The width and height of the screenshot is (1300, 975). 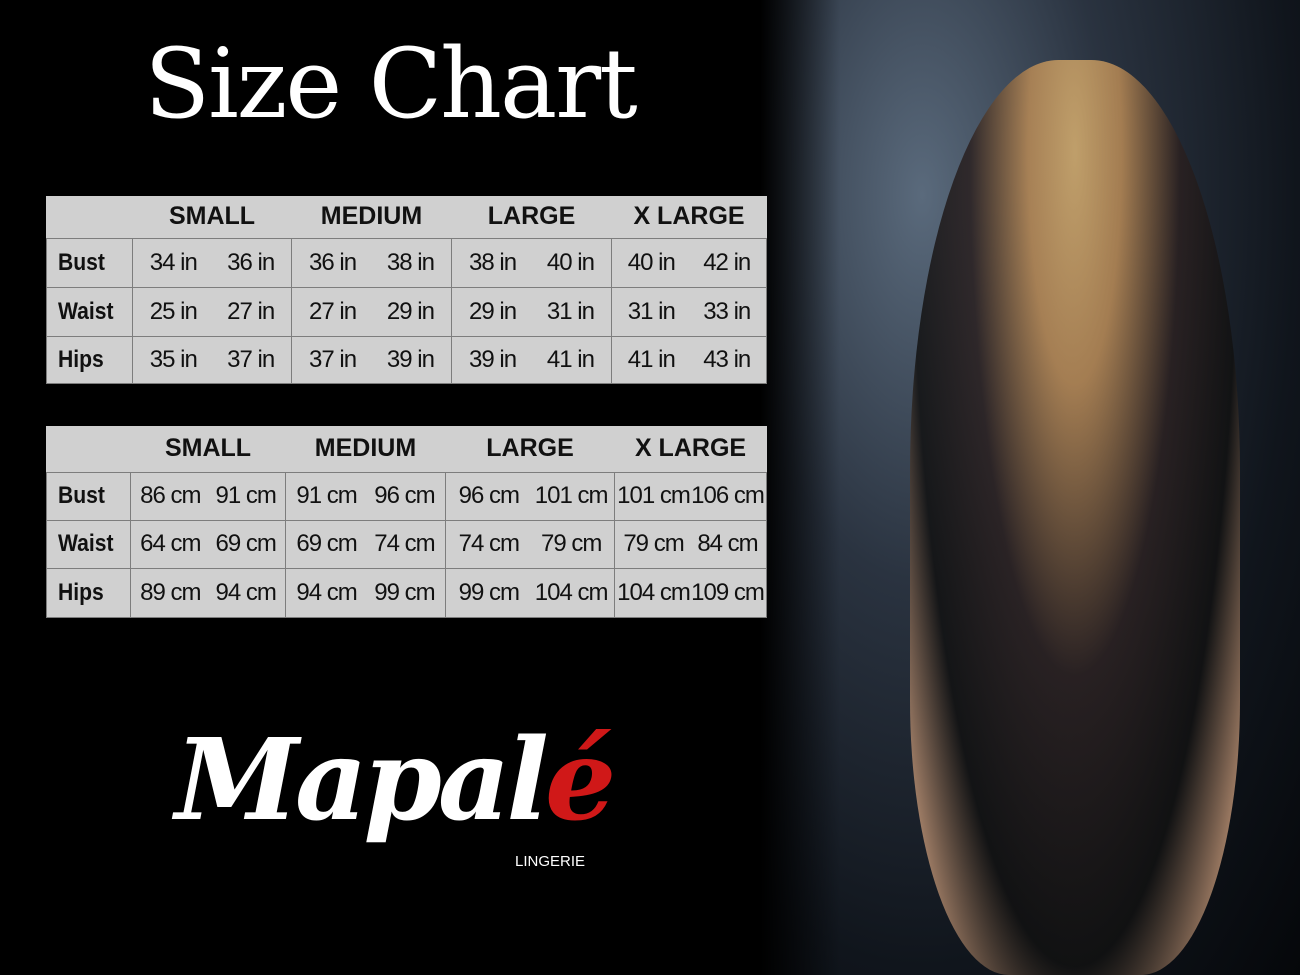 I want to click on min-value: 27 in, so click(x=333, y=311).